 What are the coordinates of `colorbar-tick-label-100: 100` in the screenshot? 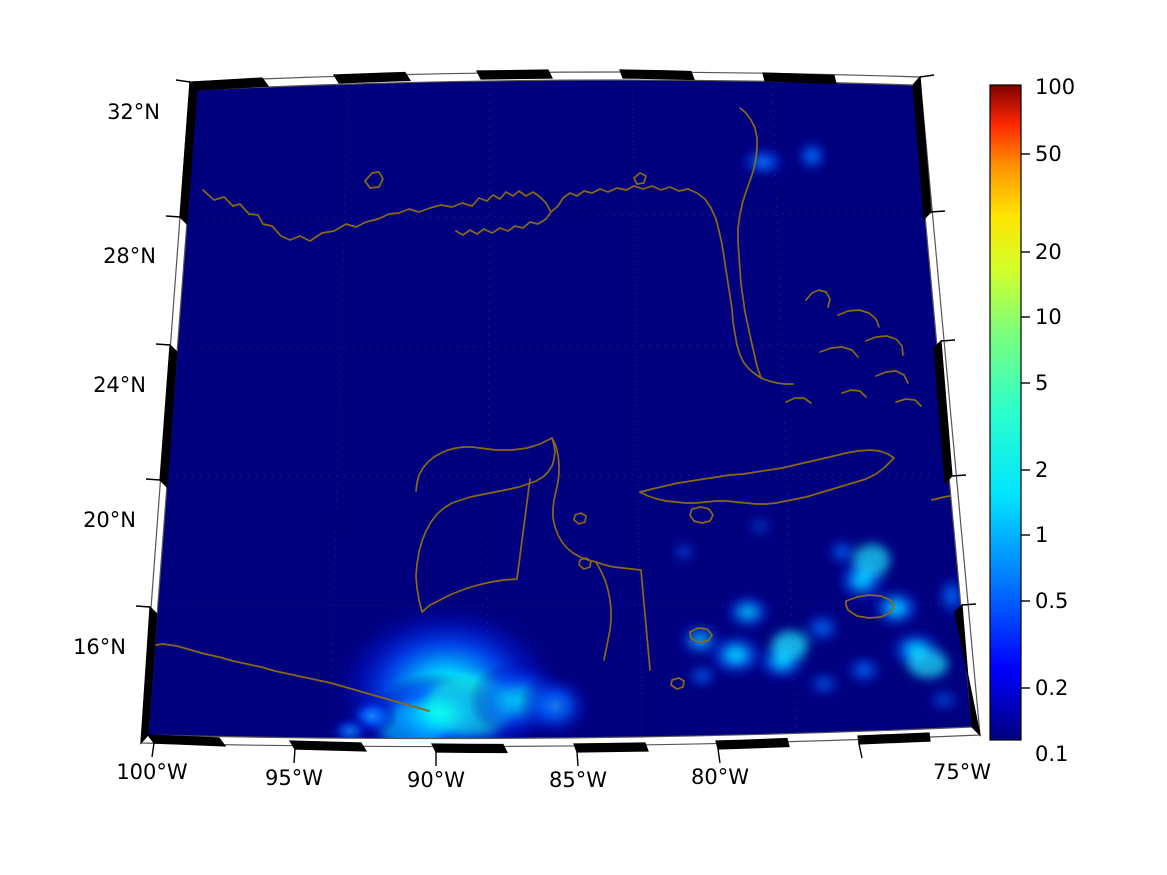 It's located at (1055, 87).